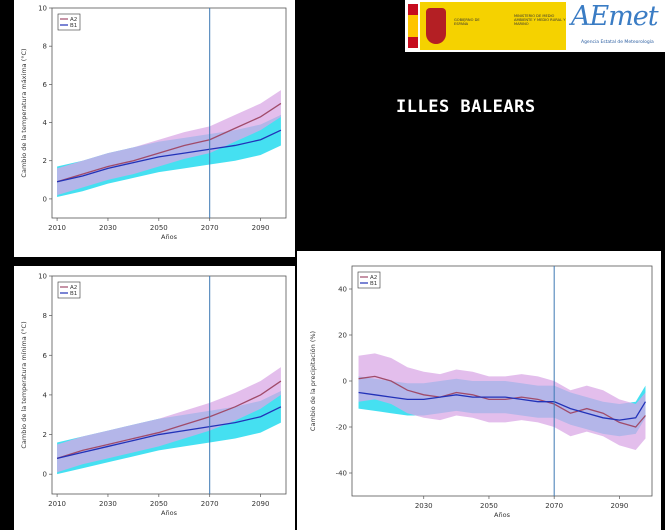  What do you see at coordinates (617, 42) in the screenshot?
I see `aemet-subtitle: Agencia Estatal de Meteorología` at bounding box center [617, 42].